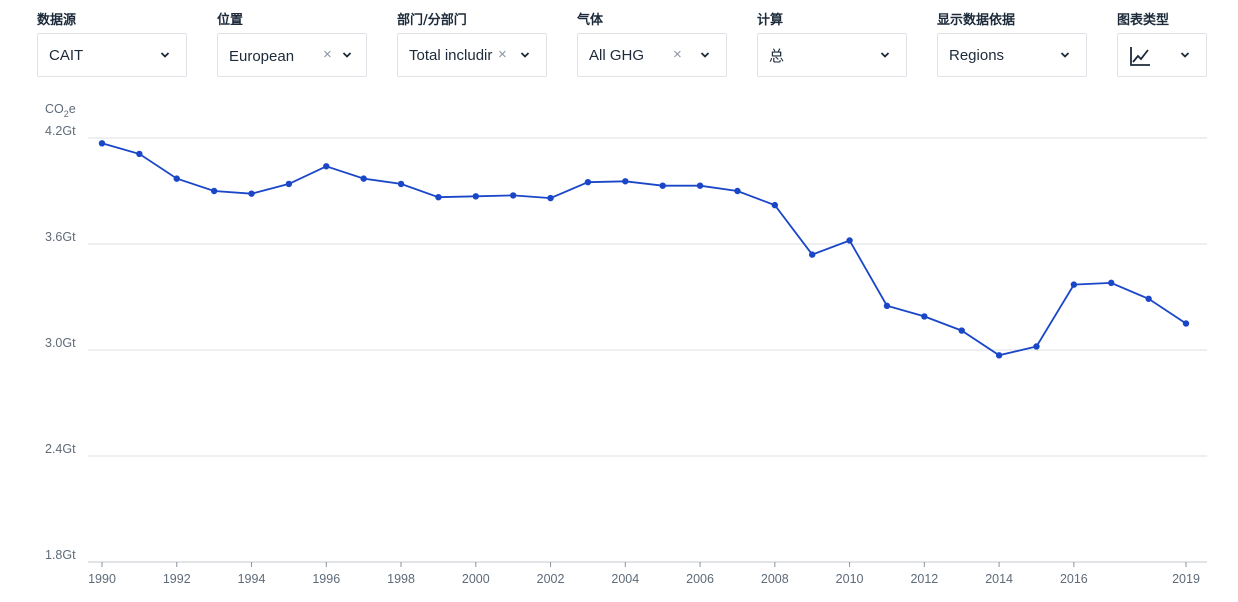  Describe the element at coordinates (54, 109) in the screenshot. I see `y-unit-base: CO` at that location.